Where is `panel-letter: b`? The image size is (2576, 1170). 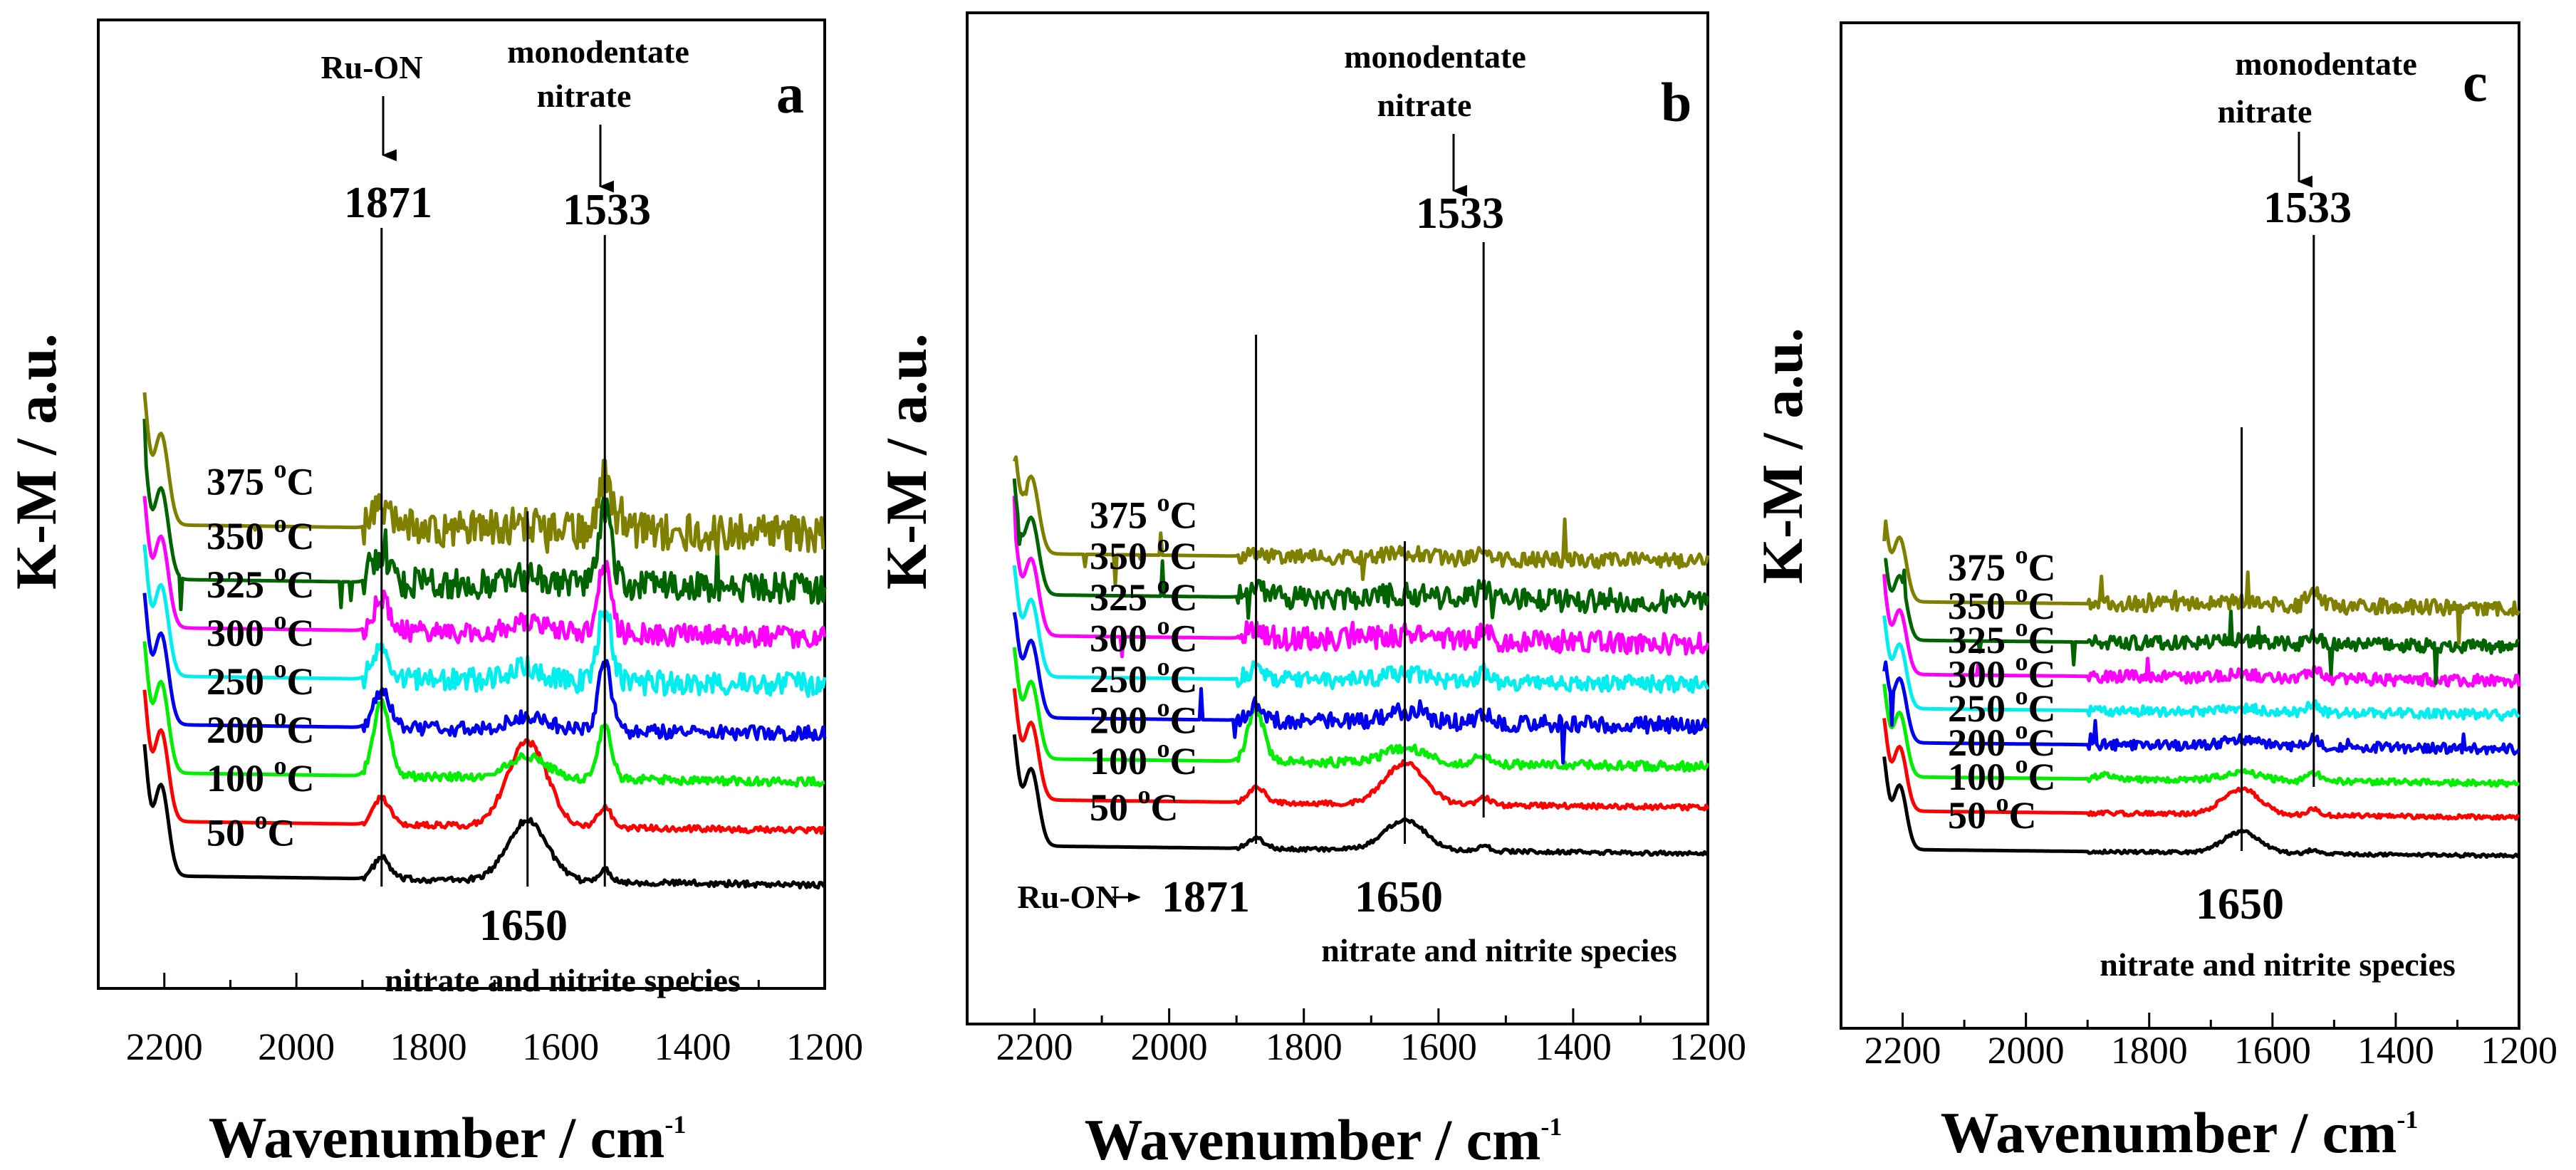 panel-letter: b is located at coordinates (1676, 102).